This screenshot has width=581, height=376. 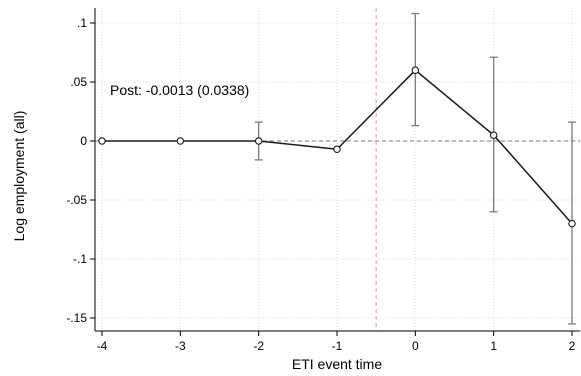 I want to click on y-tick-label: -.15, so click(x=76, y=318).